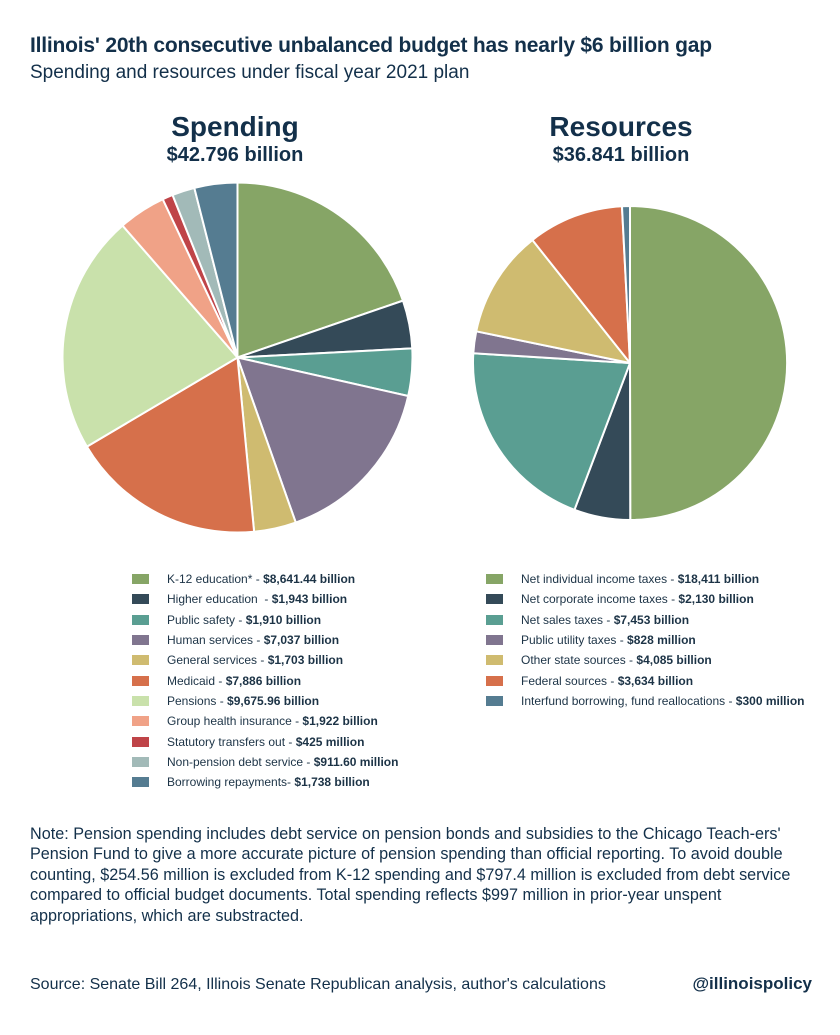 The width and height of the screenshot is (840, 1035). Describe the element at coordinates (674, 660) in the screenshot. I see `legend-value: $4,085 billion` at that location.